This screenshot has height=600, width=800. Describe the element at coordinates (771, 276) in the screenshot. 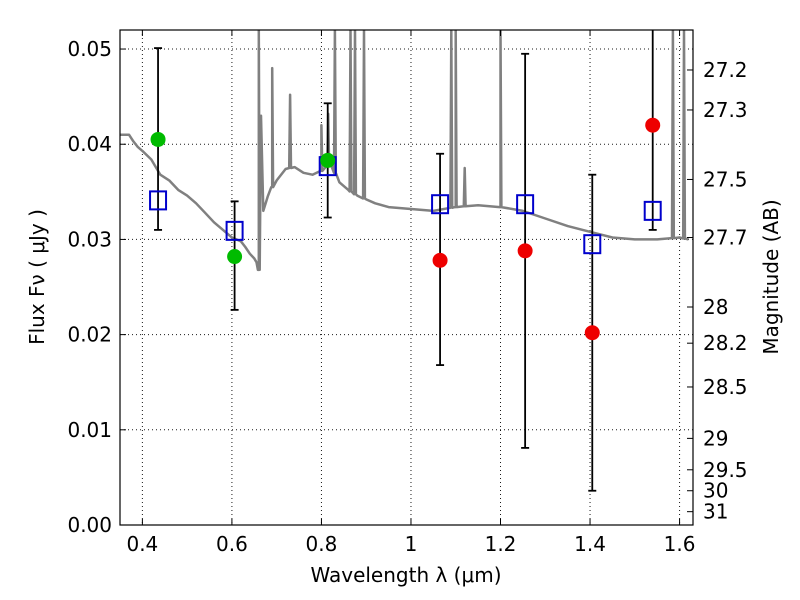

I see `y2-axis-title: Magnitude (AB)` at that location.